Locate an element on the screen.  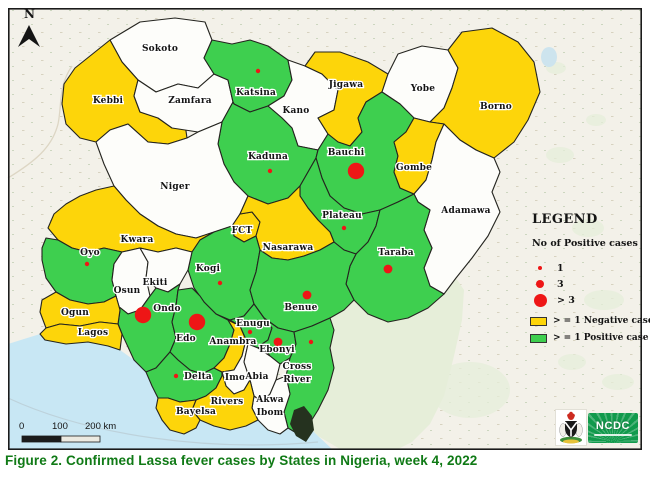
case-dot-benue is located at coordinates (307, 295).